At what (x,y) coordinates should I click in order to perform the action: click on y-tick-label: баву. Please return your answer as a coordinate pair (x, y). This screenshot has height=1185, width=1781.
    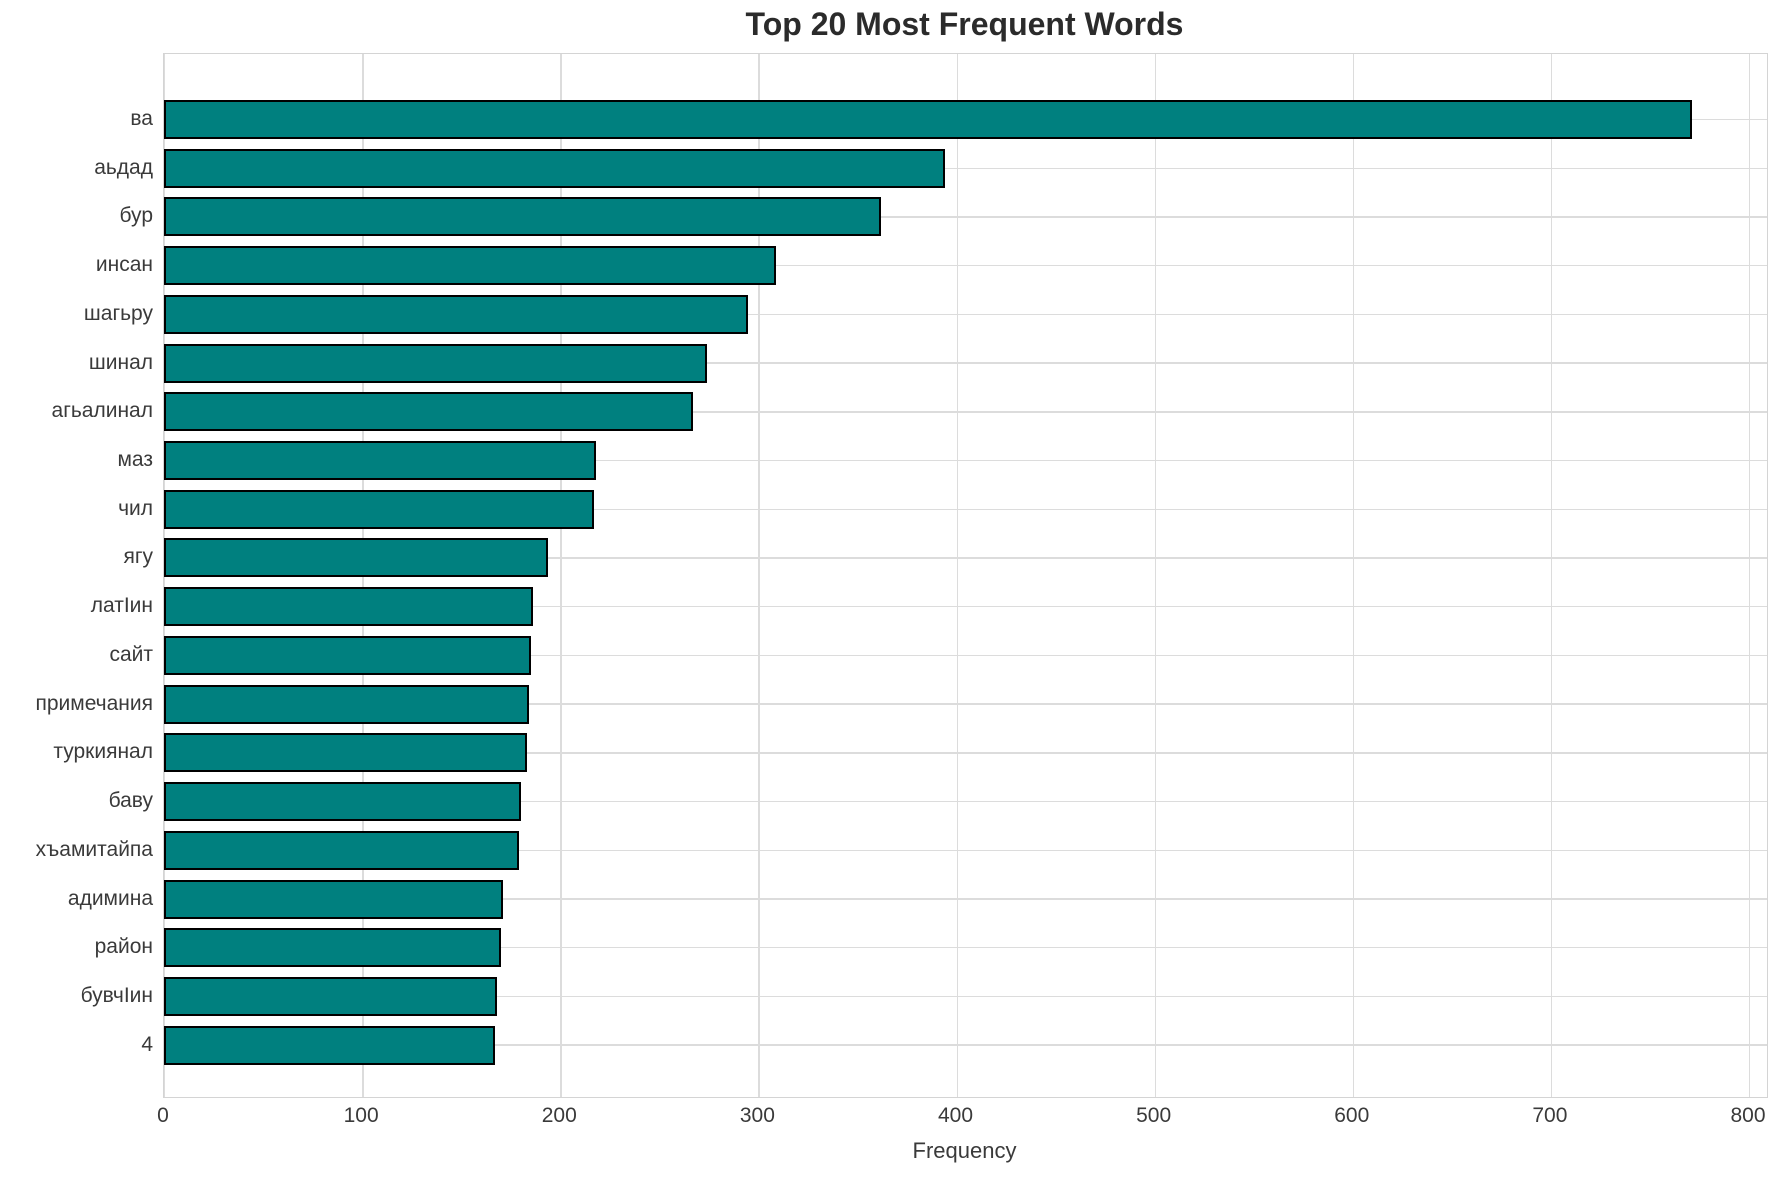
    Looking at the image, I should click on (130, 801).